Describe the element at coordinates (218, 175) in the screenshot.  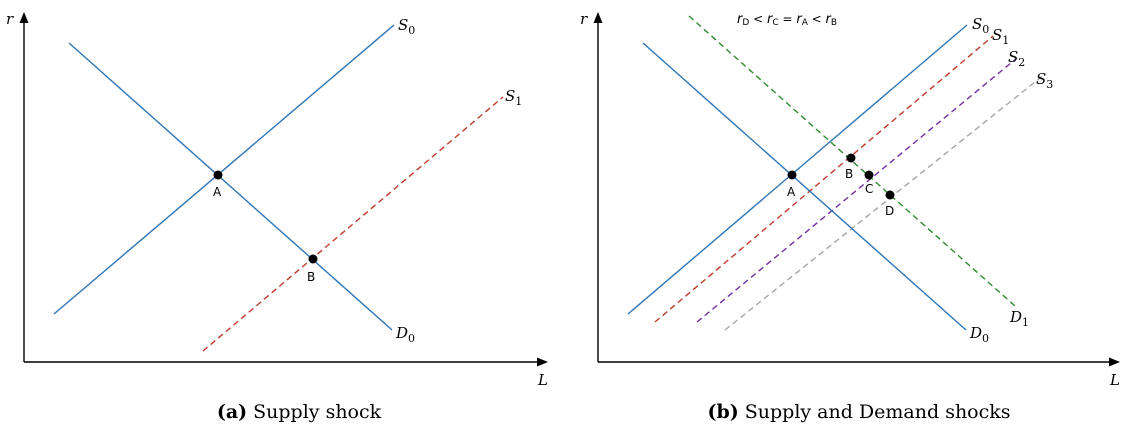
I see `panel-a-point-a` at that location.